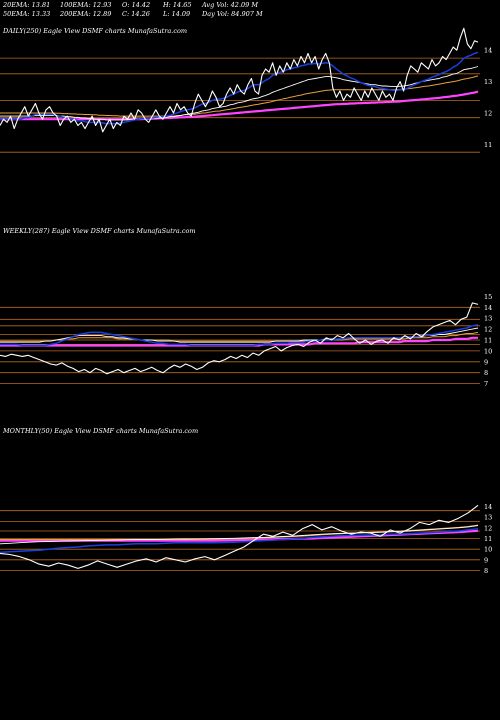  What do you see at coordinates (488, 319) in the screenshot?
I see `weekly-y-tick-6: 13` at bounding box center [488, 319].